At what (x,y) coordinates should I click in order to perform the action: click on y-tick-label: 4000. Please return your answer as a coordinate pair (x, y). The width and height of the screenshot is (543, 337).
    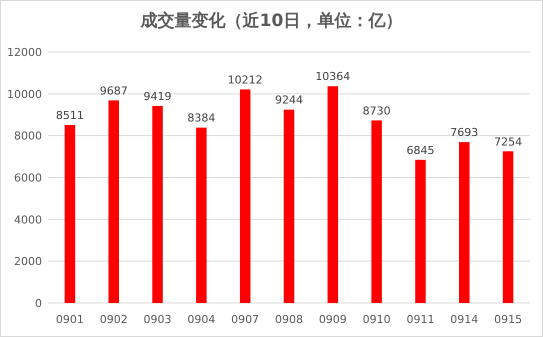
    Looking at the image, I should click on (28, 219).